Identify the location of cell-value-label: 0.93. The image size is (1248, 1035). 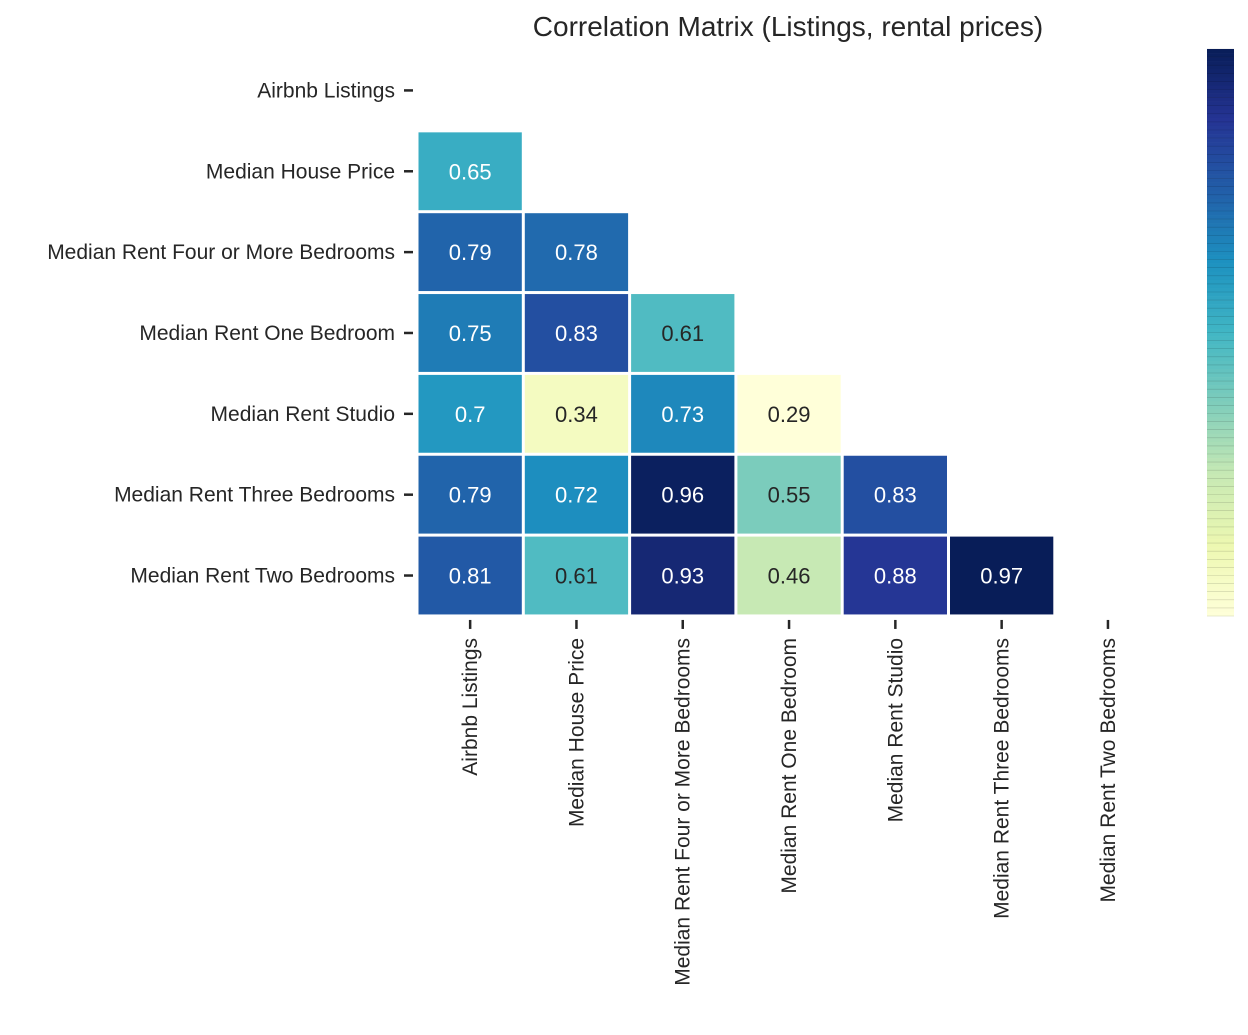
(682, 576).